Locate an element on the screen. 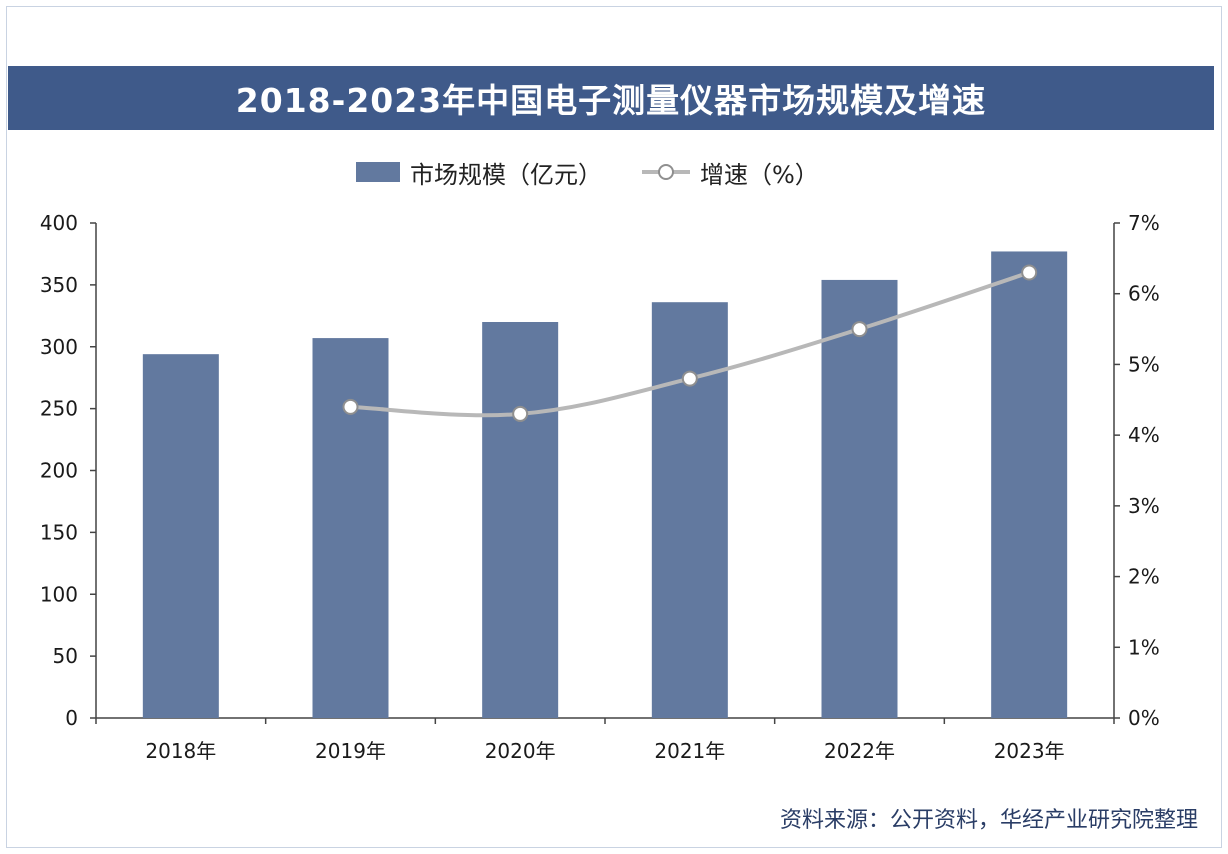 Image resolution: width=1228 pixels, height=854 pixels. right-tick-label: 5% is located at coordinates (1144, 364).